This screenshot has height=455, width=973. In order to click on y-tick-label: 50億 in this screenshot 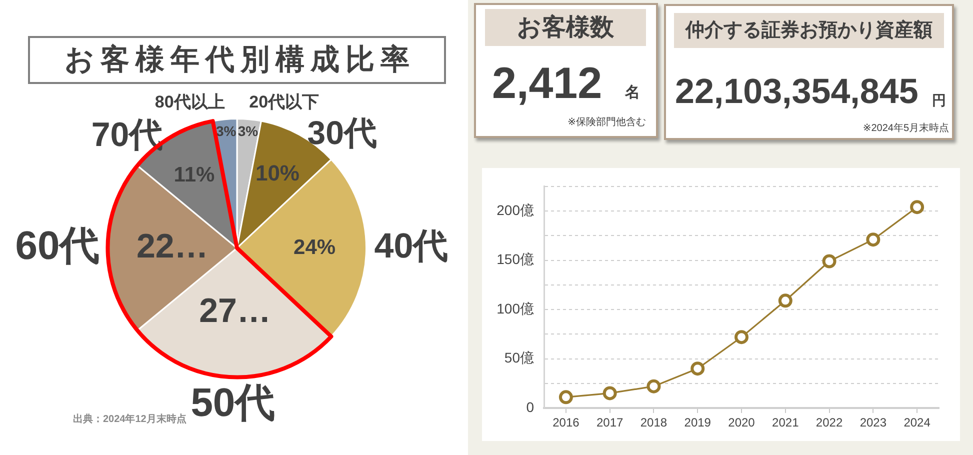, I will do `click(519, 358)`.